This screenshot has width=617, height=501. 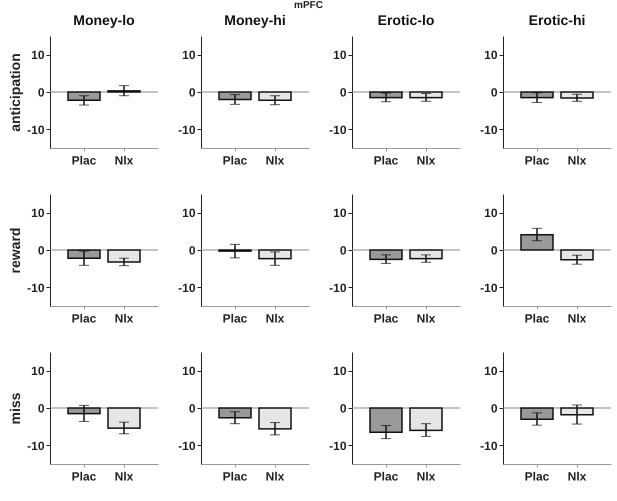 What do you see at coordinates (15, 408) in the screenshot?
I see `y-axis-title: miss` at bounding box center [15, 408].